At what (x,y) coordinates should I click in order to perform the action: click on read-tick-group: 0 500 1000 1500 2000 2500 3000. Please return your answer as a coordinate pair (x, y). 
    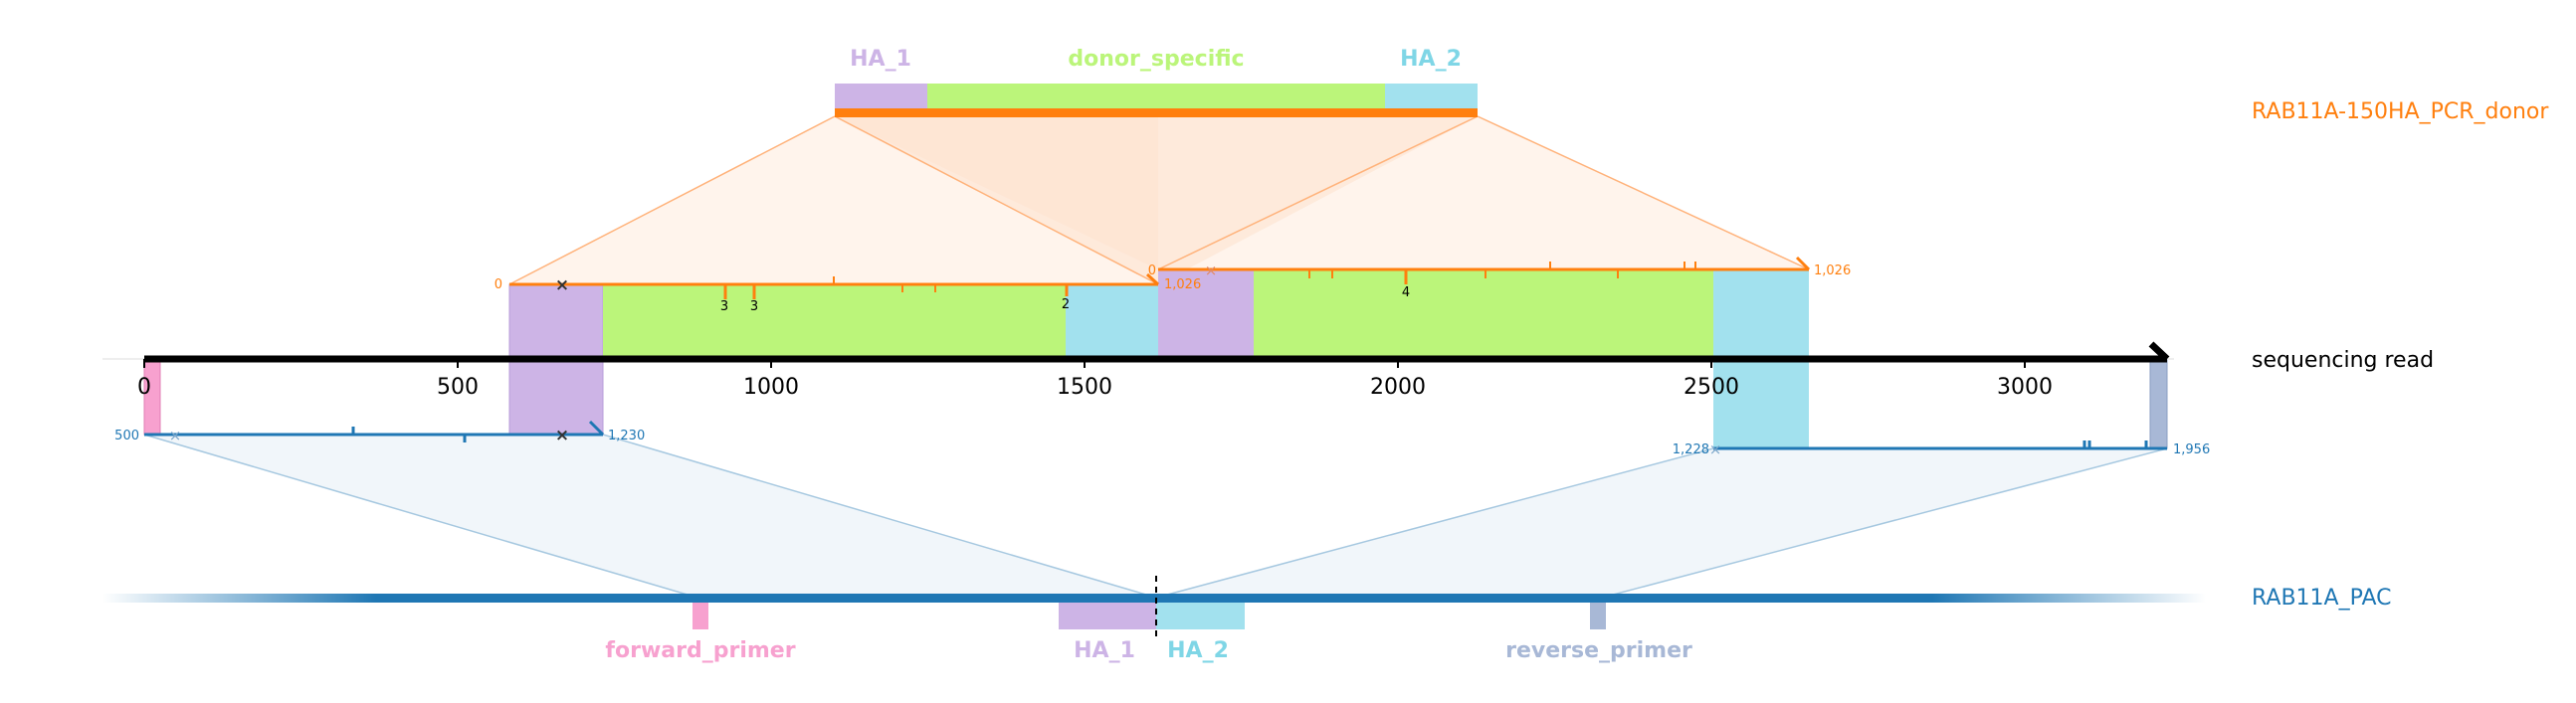
    Looking at the image, I should click on (1095, 379).